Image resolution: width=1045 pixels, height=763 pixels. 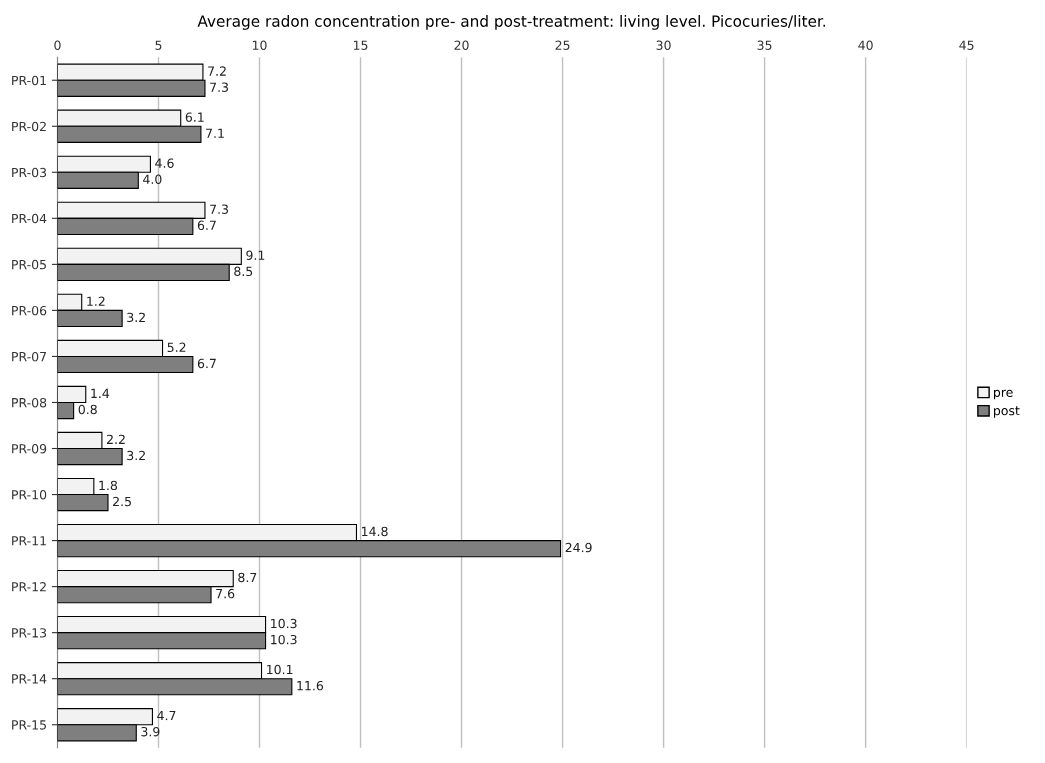 What do you see at coordinates (152, 179) in the screenshot?
I see `data-label: 4.0` at bounding box center [152, 179].